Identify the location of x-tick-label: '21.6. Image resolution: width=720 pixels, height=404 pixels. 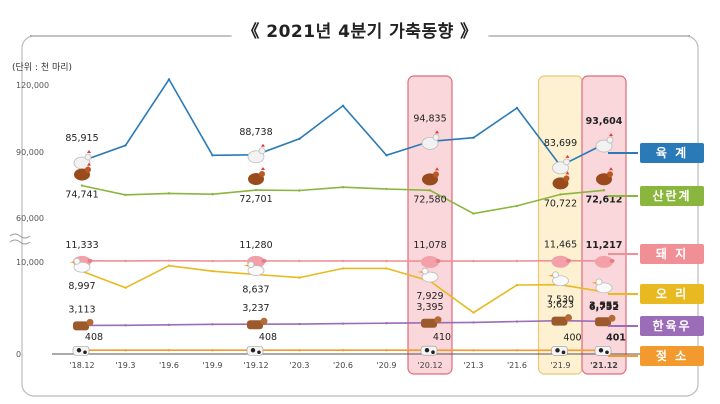
(517, 365).